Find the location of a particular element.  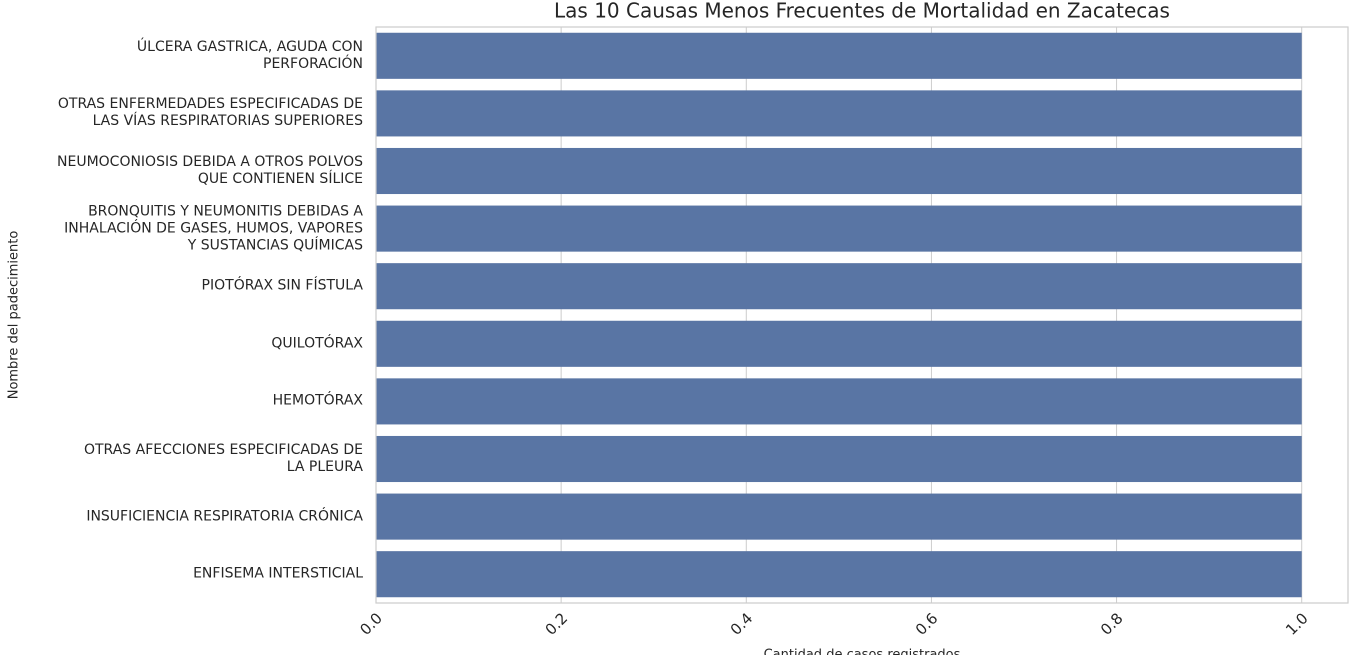

x-tick-label: 0.8 is located at coordinates (1112, 624).